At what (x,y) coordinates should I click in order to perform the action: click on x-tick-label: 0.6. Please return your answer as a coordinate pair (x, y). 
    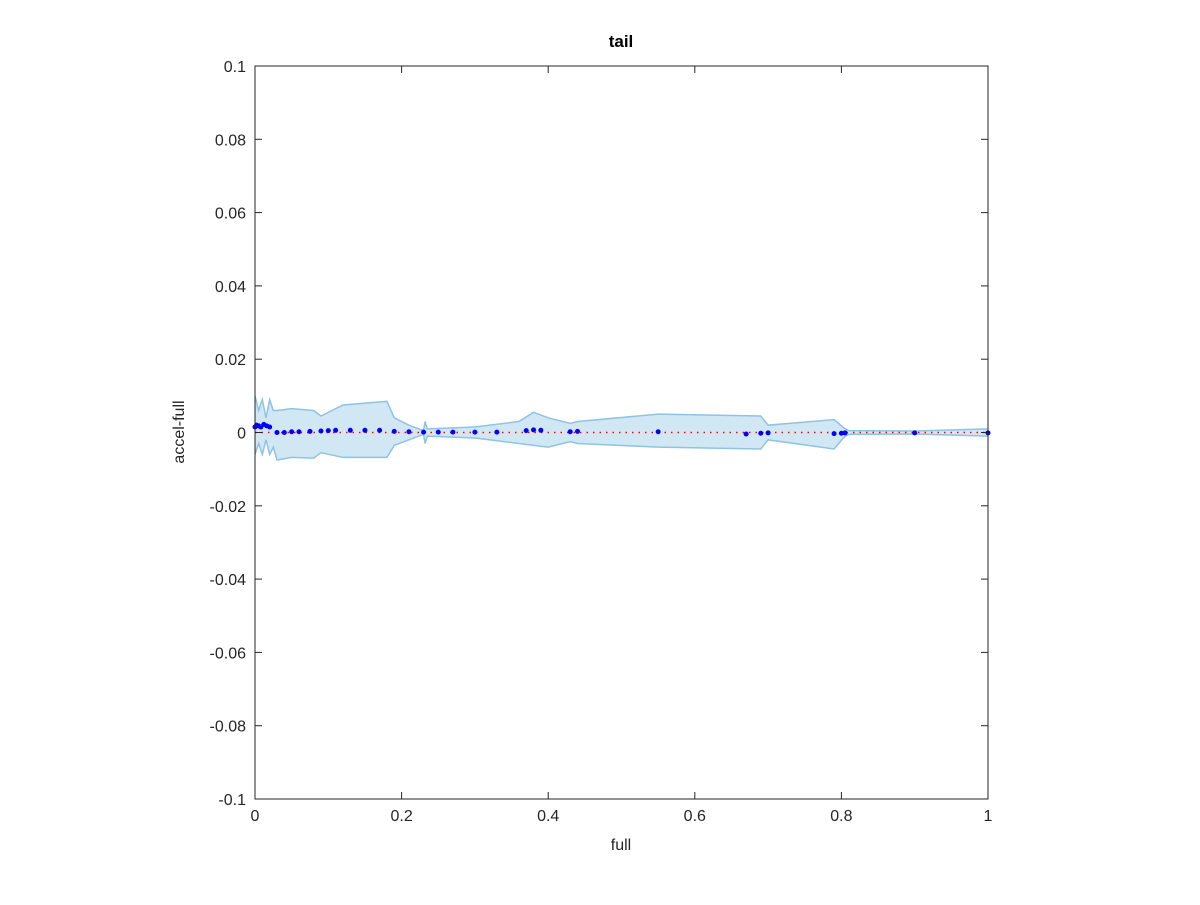
    Looking at the image, I should click on (695, 816).